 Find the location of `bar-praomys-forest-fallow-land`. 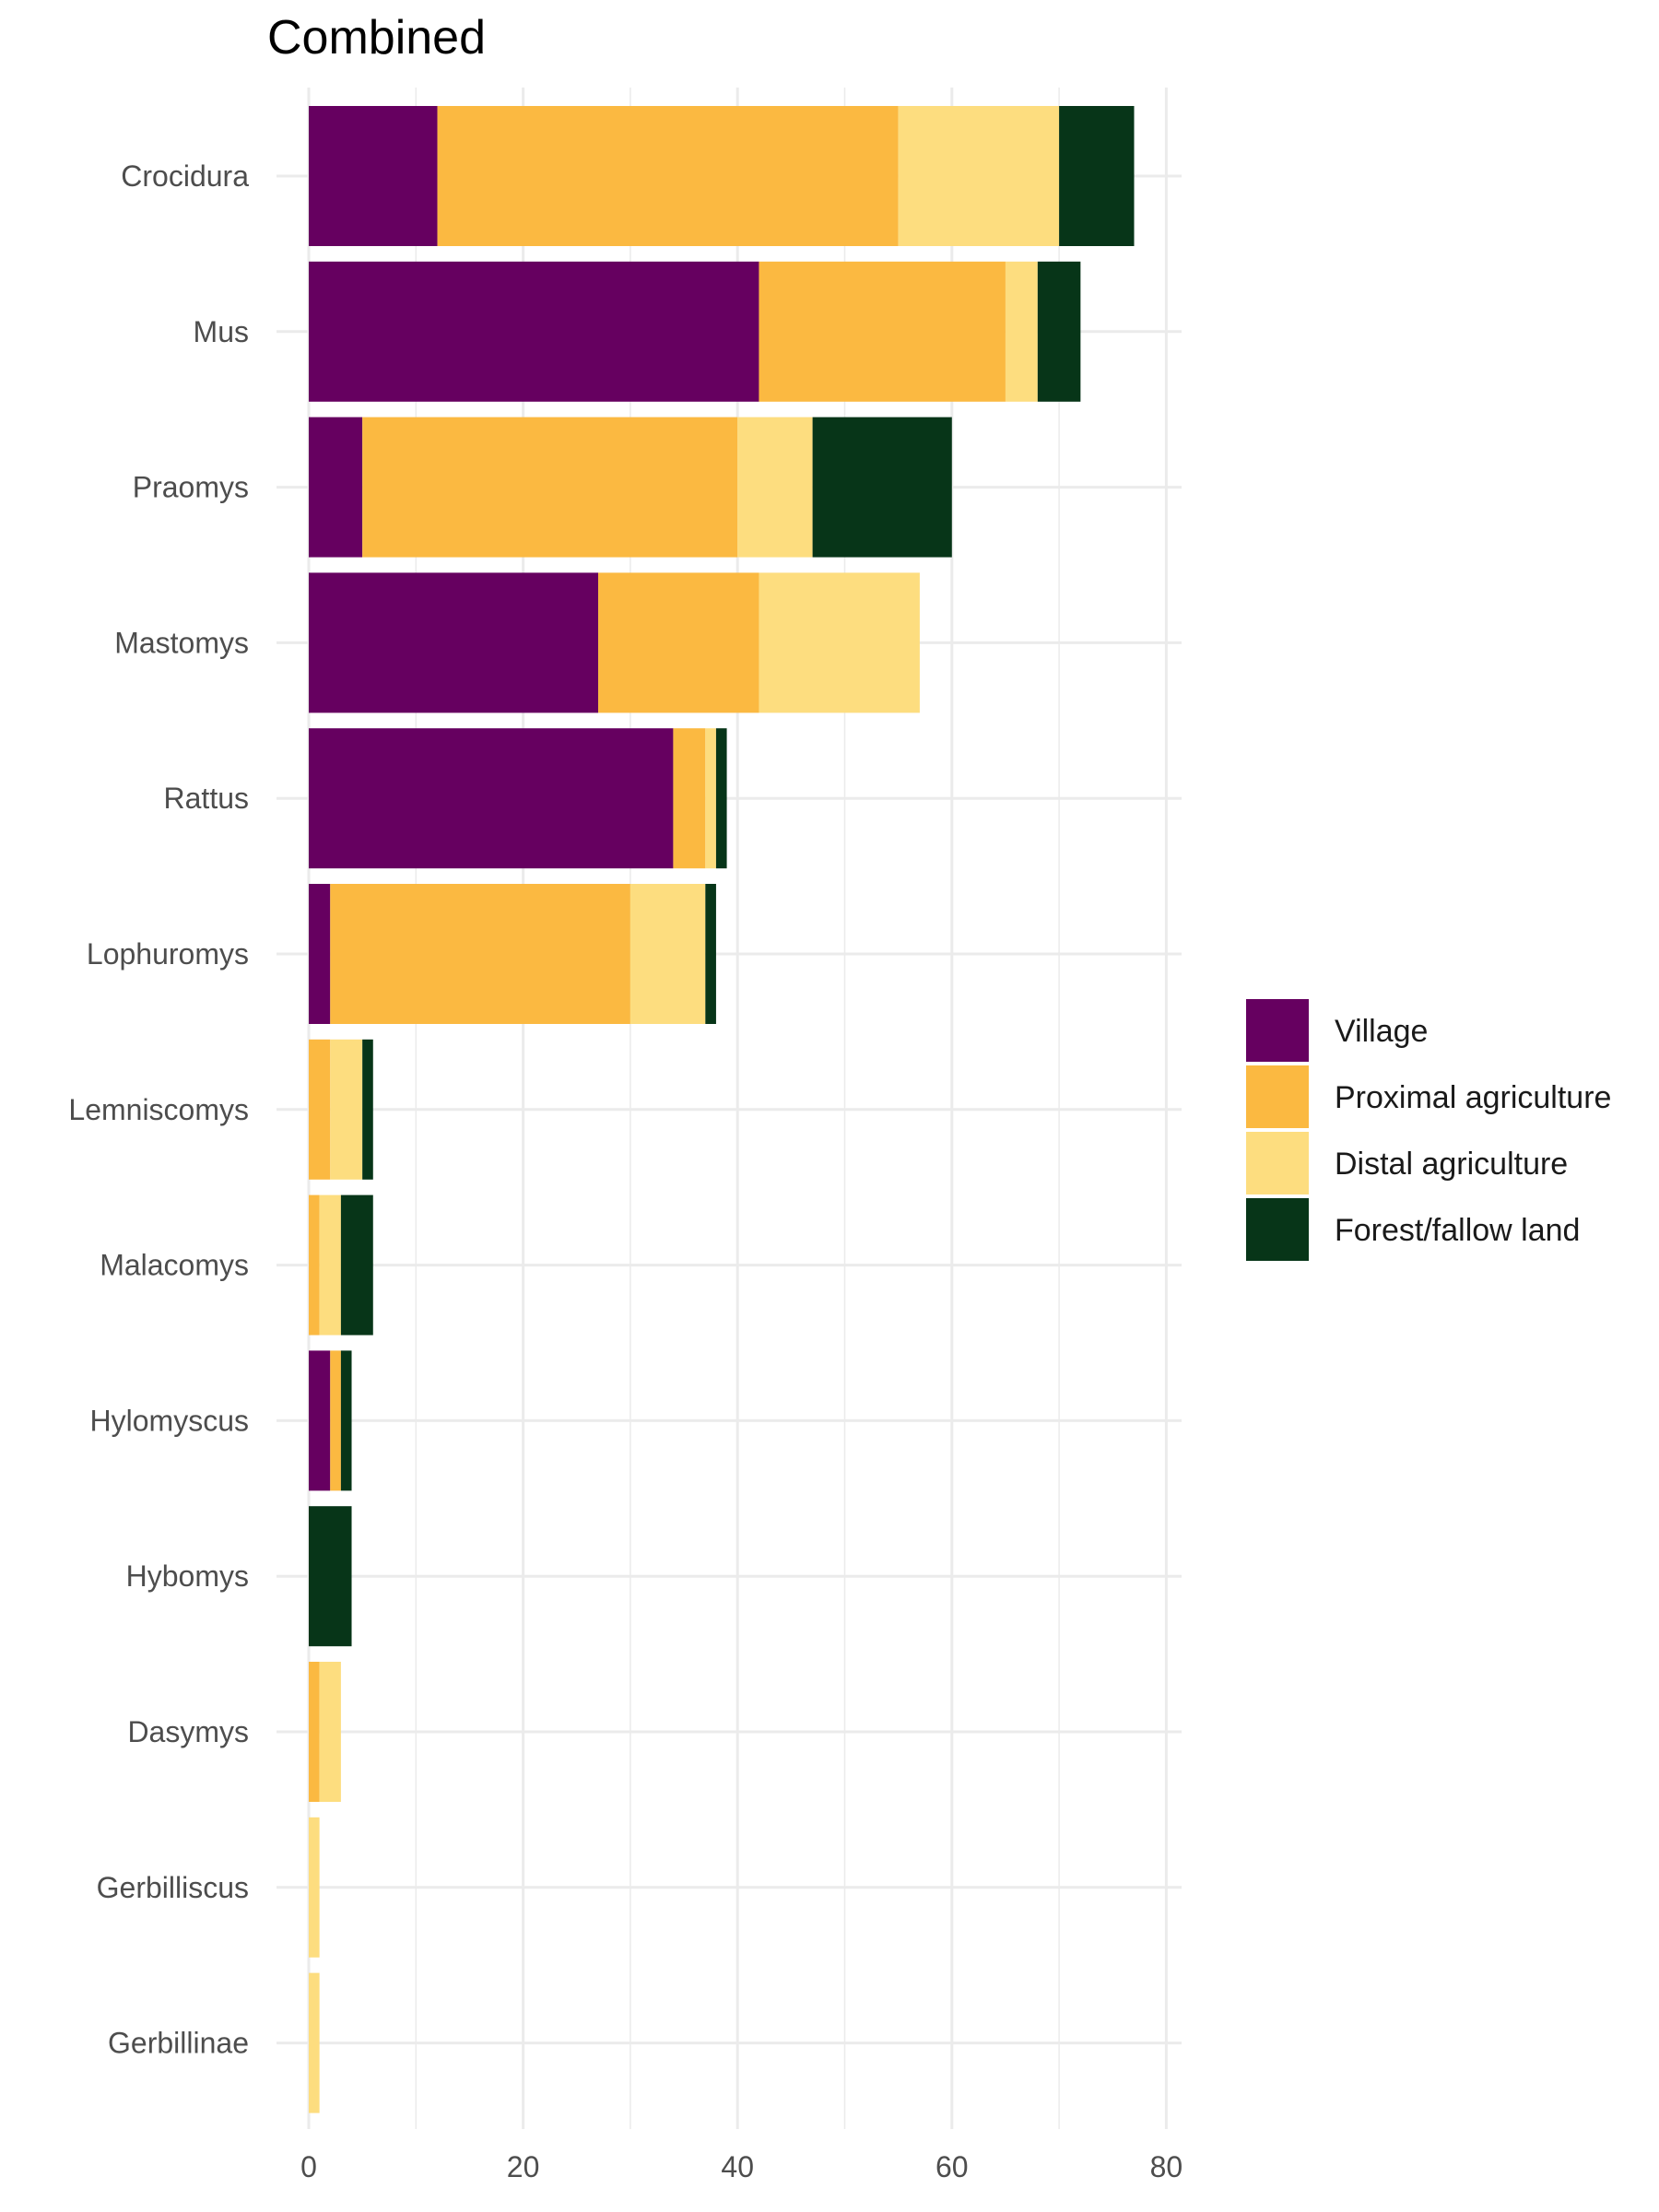

bar-praomys-forest-fallow-land is located at coordinates (882, 487).